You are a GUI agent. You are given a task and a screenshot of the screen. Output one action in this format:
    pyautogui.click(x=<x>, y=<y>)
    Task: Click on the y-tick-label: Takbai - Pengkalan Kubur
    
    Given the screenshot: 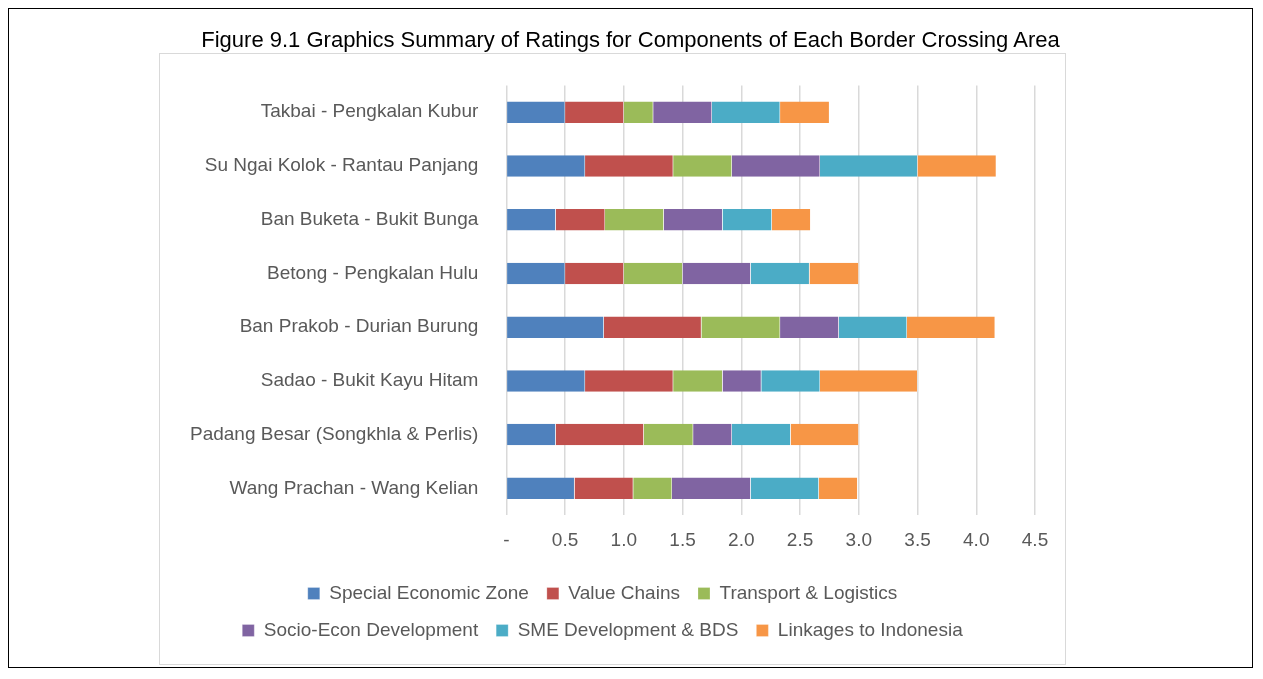 What is the action you would take?
    pyautogui.click(x=369, y=111)
    